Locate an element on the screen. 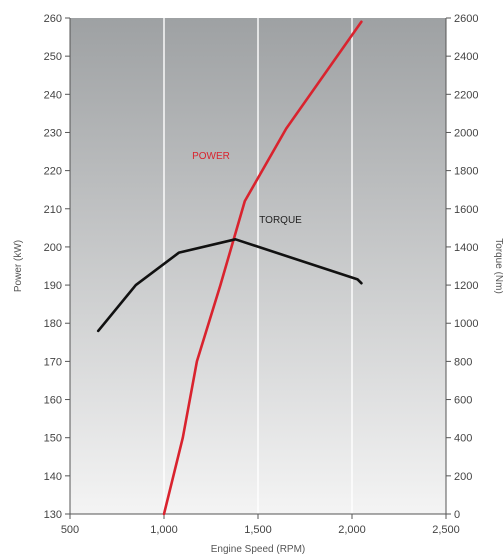  power-series-label: POWER is located at coordinates (211, 156).